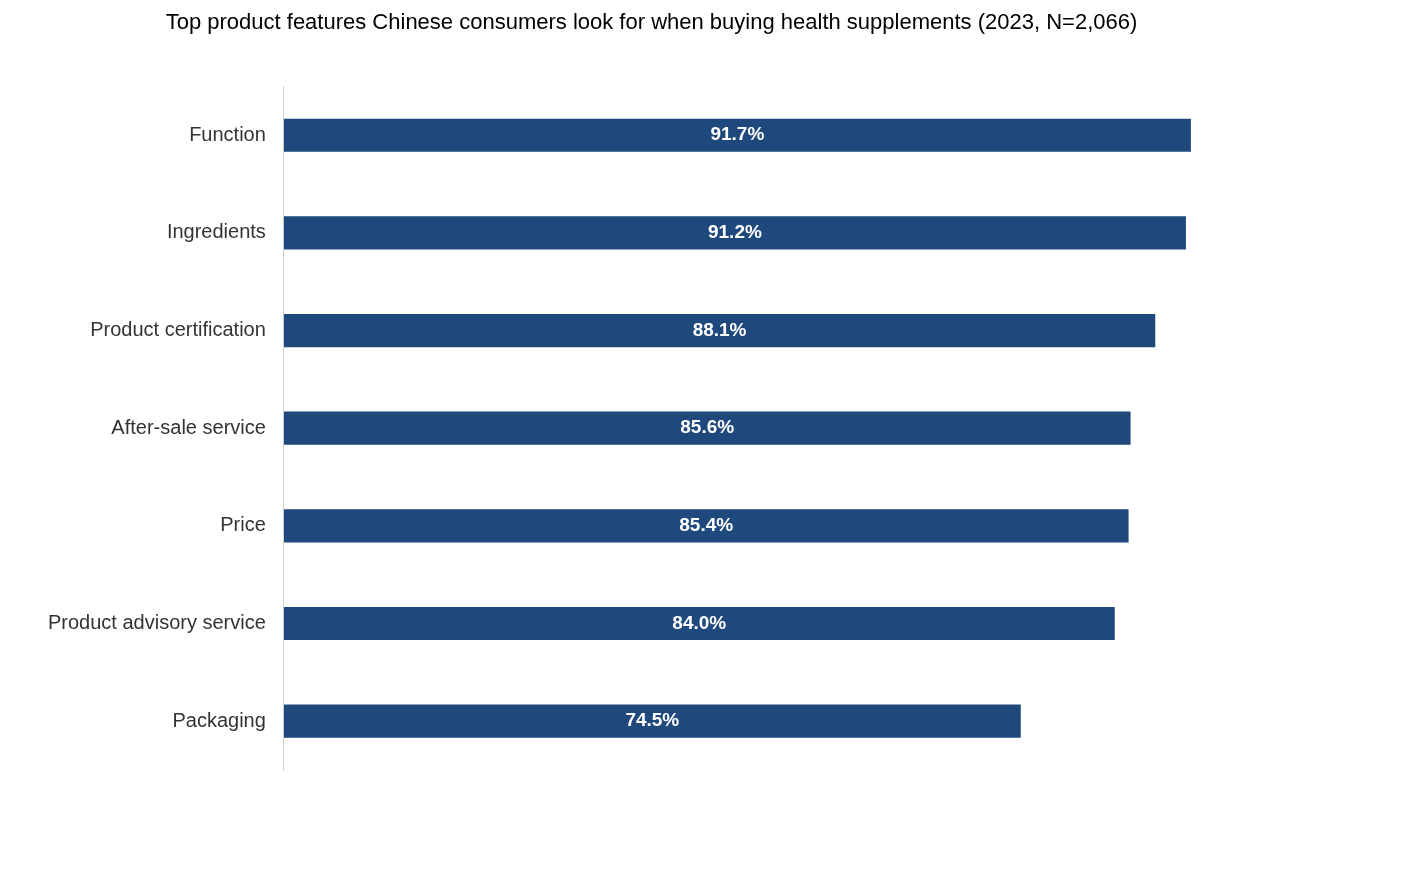 The width and height of the screenshot is (1413, 880). Describe the element at coordinates (227, 133) in the screenshot. I see `y-tick-label: Function` at that location.